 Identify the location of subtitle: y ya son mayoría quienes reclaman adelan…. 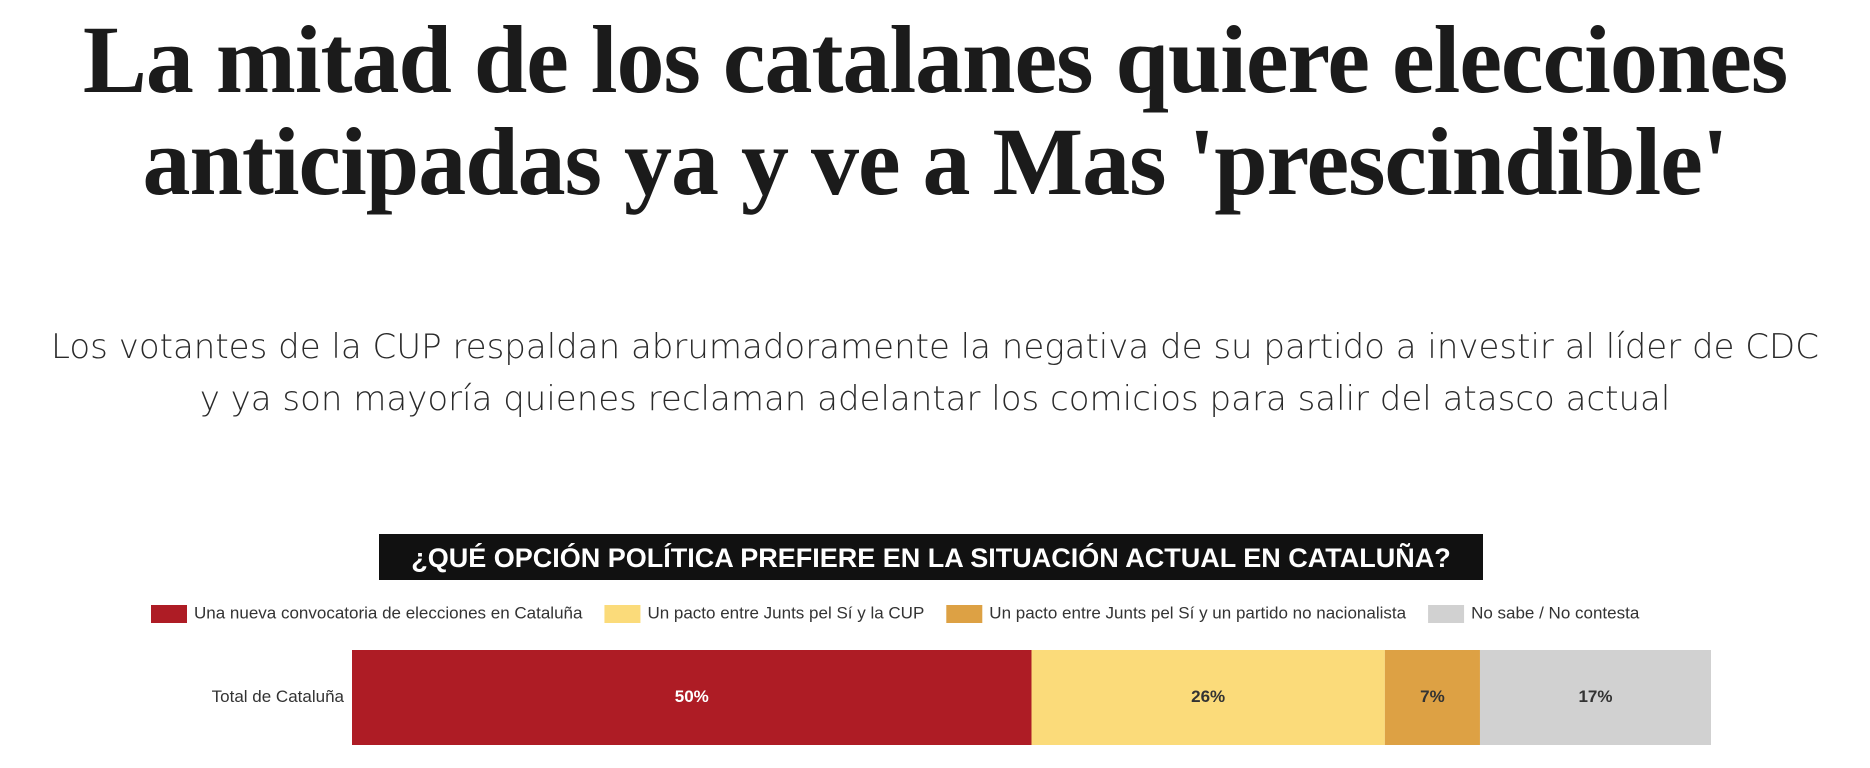
(935, 399).